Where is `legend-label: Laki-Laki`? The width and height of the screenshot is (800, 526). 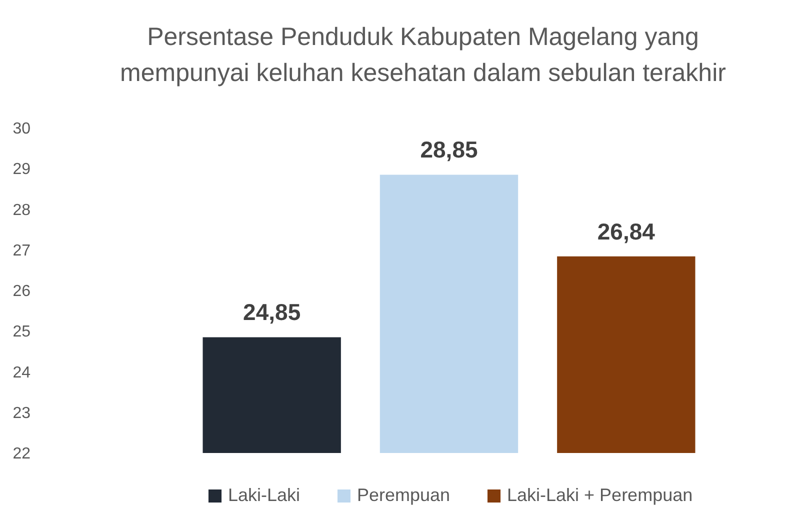
legend-label: Laki-Laki is located at coordinates (264, 495).